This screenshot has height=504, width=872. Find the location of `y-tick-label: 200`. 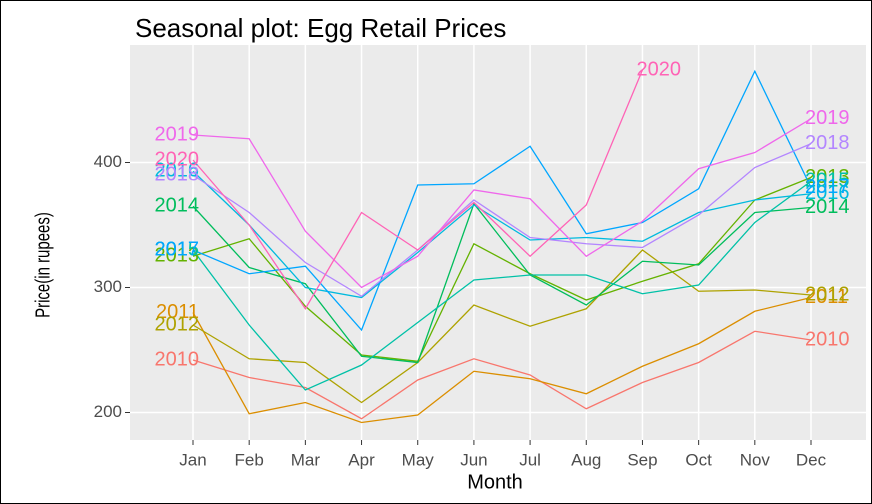

y-tick-label: 200 is located at coordinates (108, 411).